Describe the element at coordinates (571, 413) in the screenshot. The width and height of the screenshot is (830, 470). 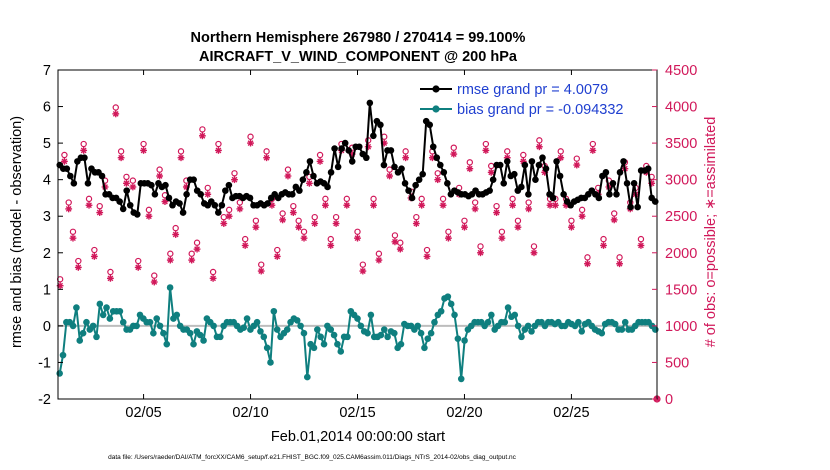
I see `x-tick-label: 02/25` at that location.